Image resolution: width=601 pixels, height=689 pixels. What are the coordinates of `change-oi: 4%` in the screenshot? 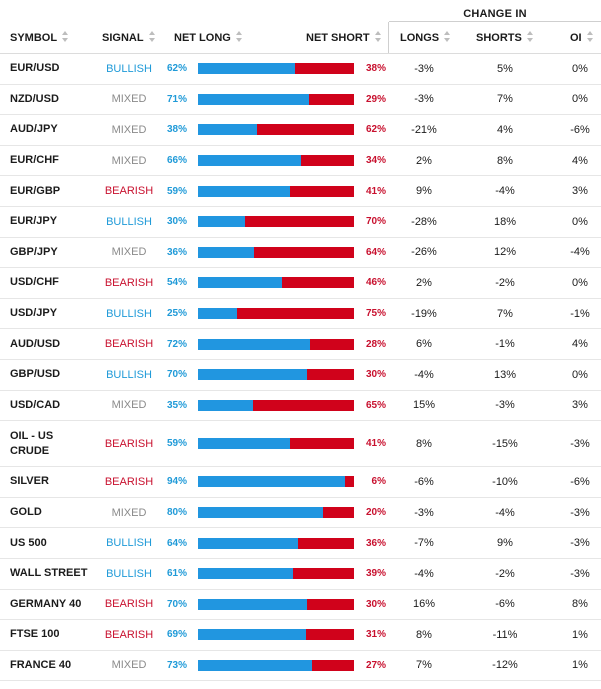 It's located at (580, 344).